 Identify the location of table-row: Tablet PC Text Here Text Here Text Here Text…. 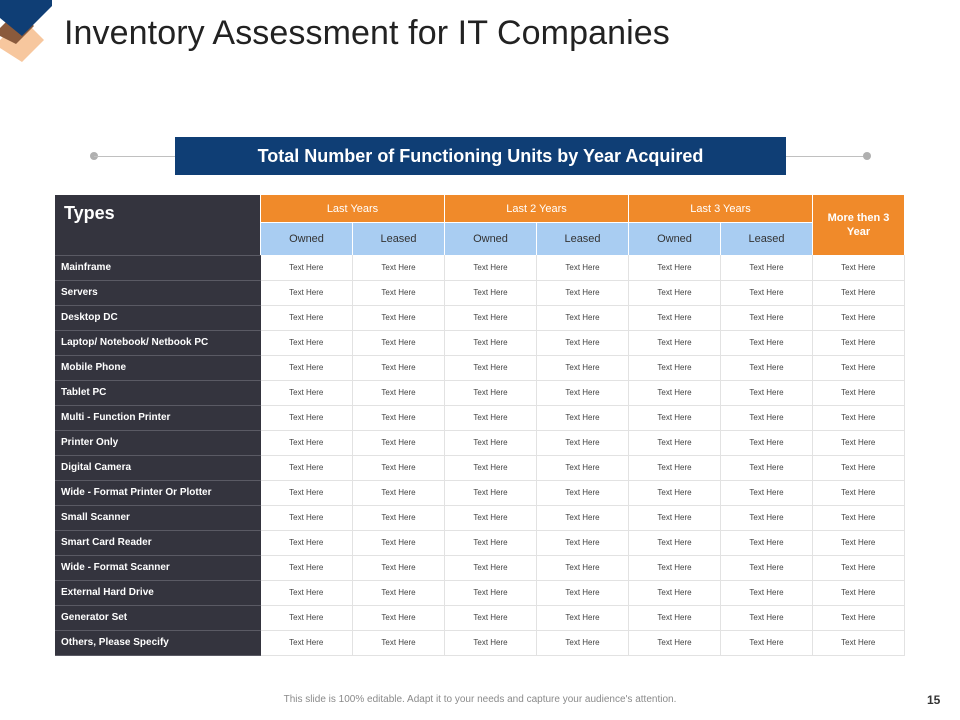
(480, 393).